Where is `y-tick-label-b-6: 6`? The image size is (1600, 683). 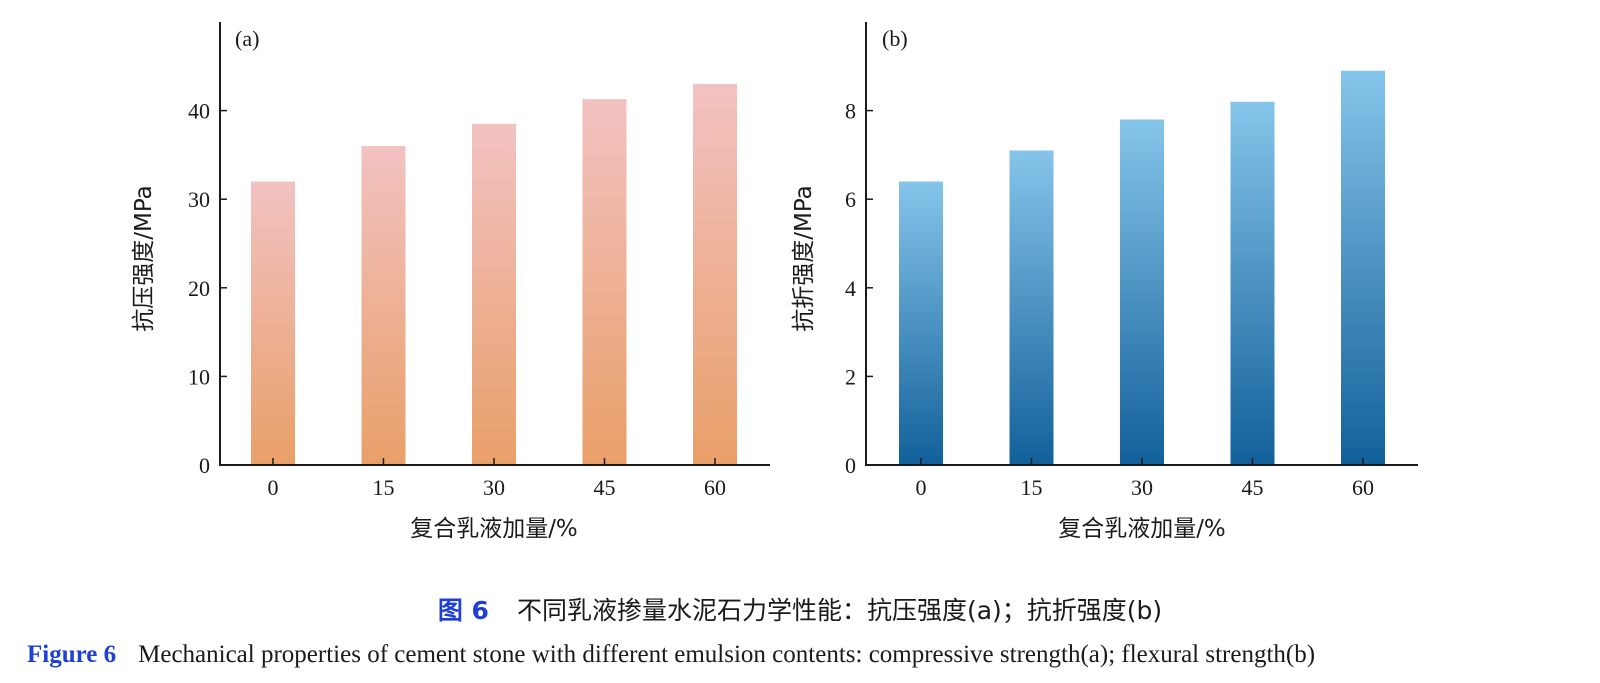
y-tick-label-b-6: 6 is located at coordinates (850, 199).